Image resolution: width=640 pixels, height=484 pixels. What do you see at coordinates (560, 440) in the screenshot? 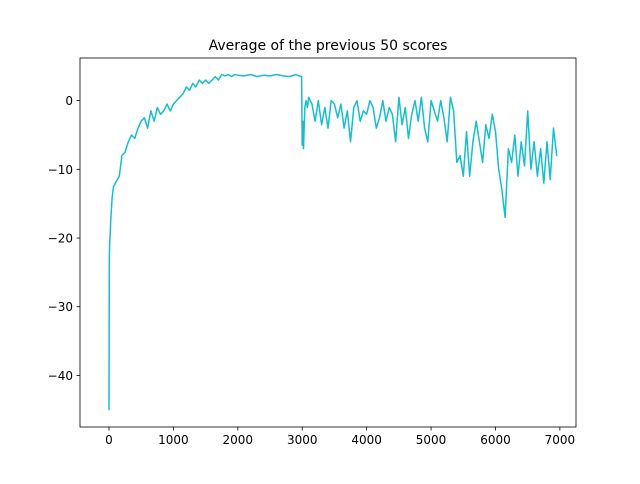
I see `x-tick-label: 7000` at bounding box center [560, 440].